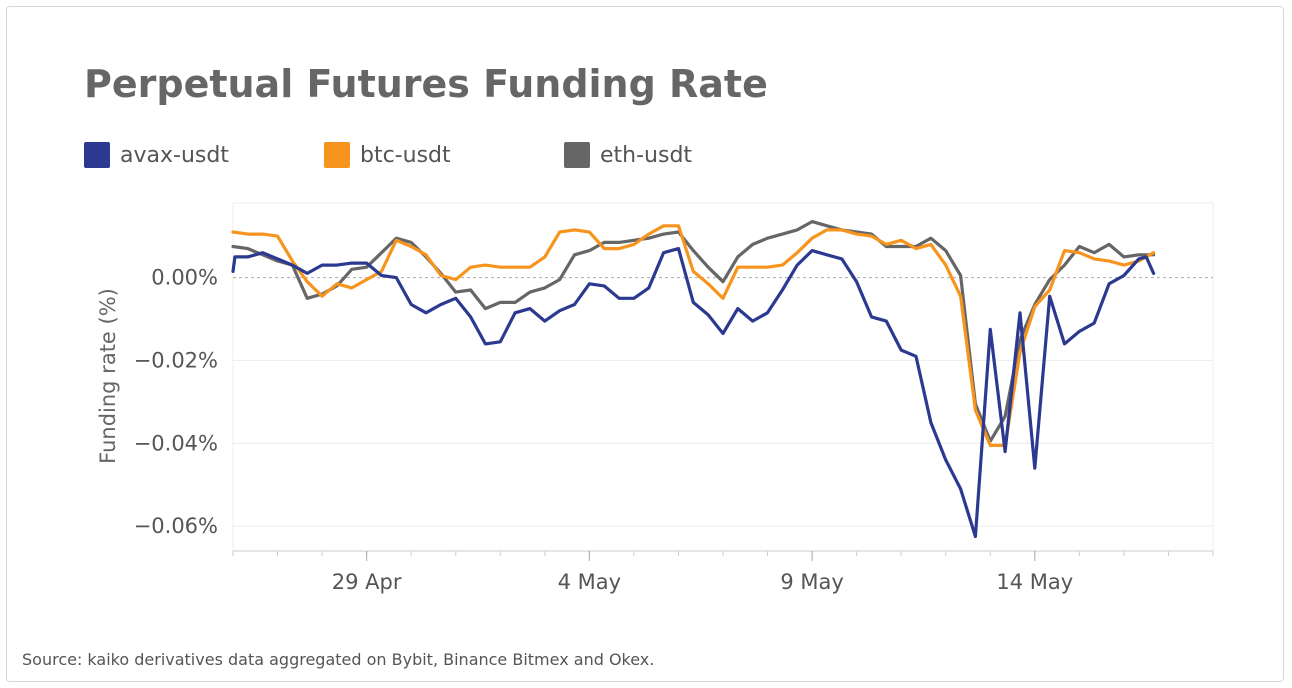 Image resolution: width=1292 pixels, height=688 pixels. I want to click on chart-title: Perpetual Futures Funding Rate, so click(426, 84).